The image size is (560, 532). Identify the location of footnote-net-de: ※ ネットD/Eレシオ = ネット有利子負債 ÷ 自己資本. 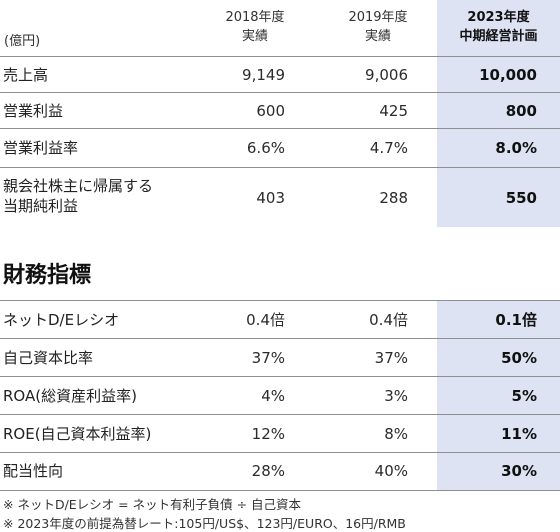
(152, 504).